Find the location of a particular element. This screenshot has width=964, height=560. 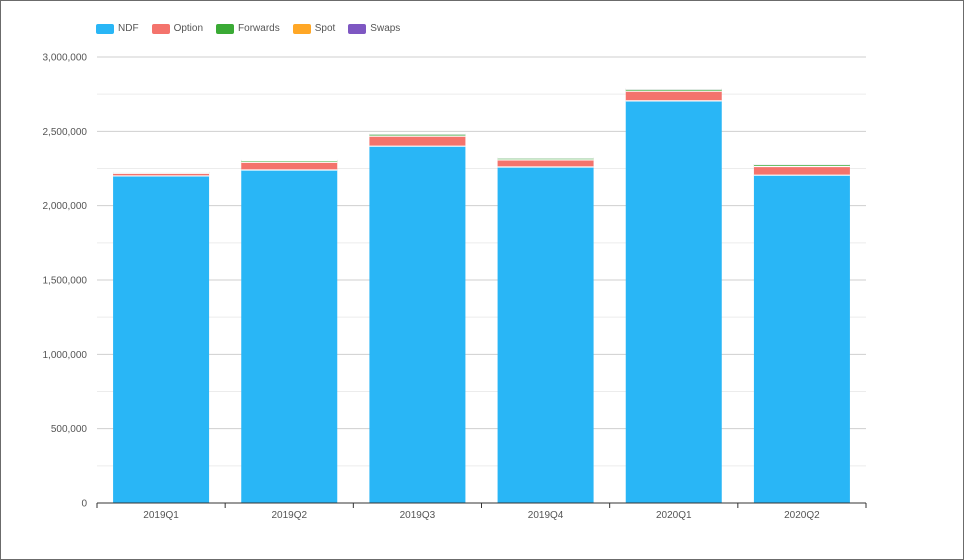

bar-forwards-2019q2 is located at coordinates (289, 161).